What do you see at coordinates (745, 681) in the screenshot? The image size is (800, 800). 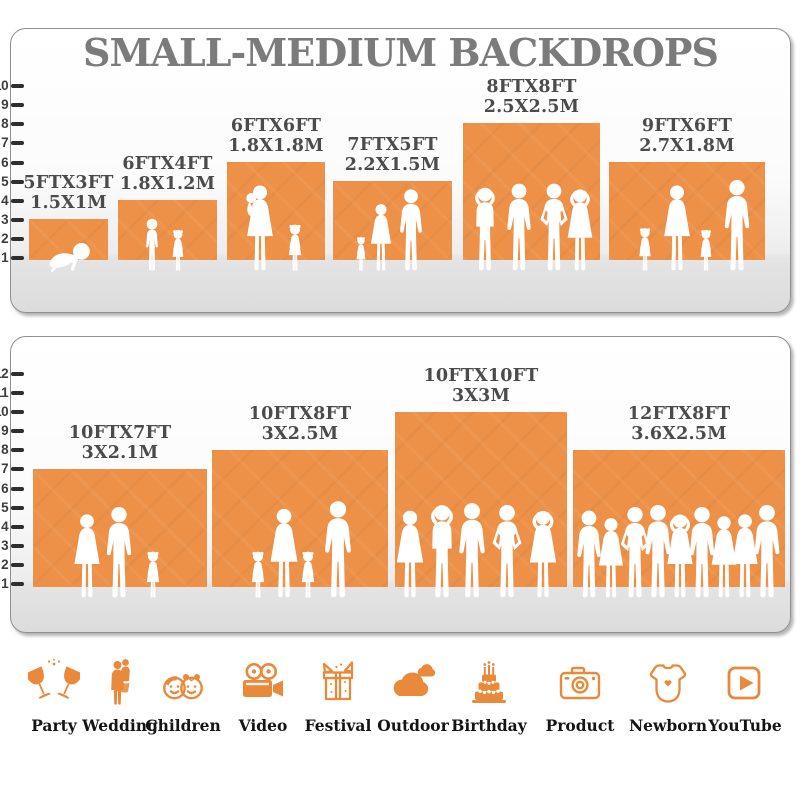 I see `youtube-icon` at bounding box center [745, 681].